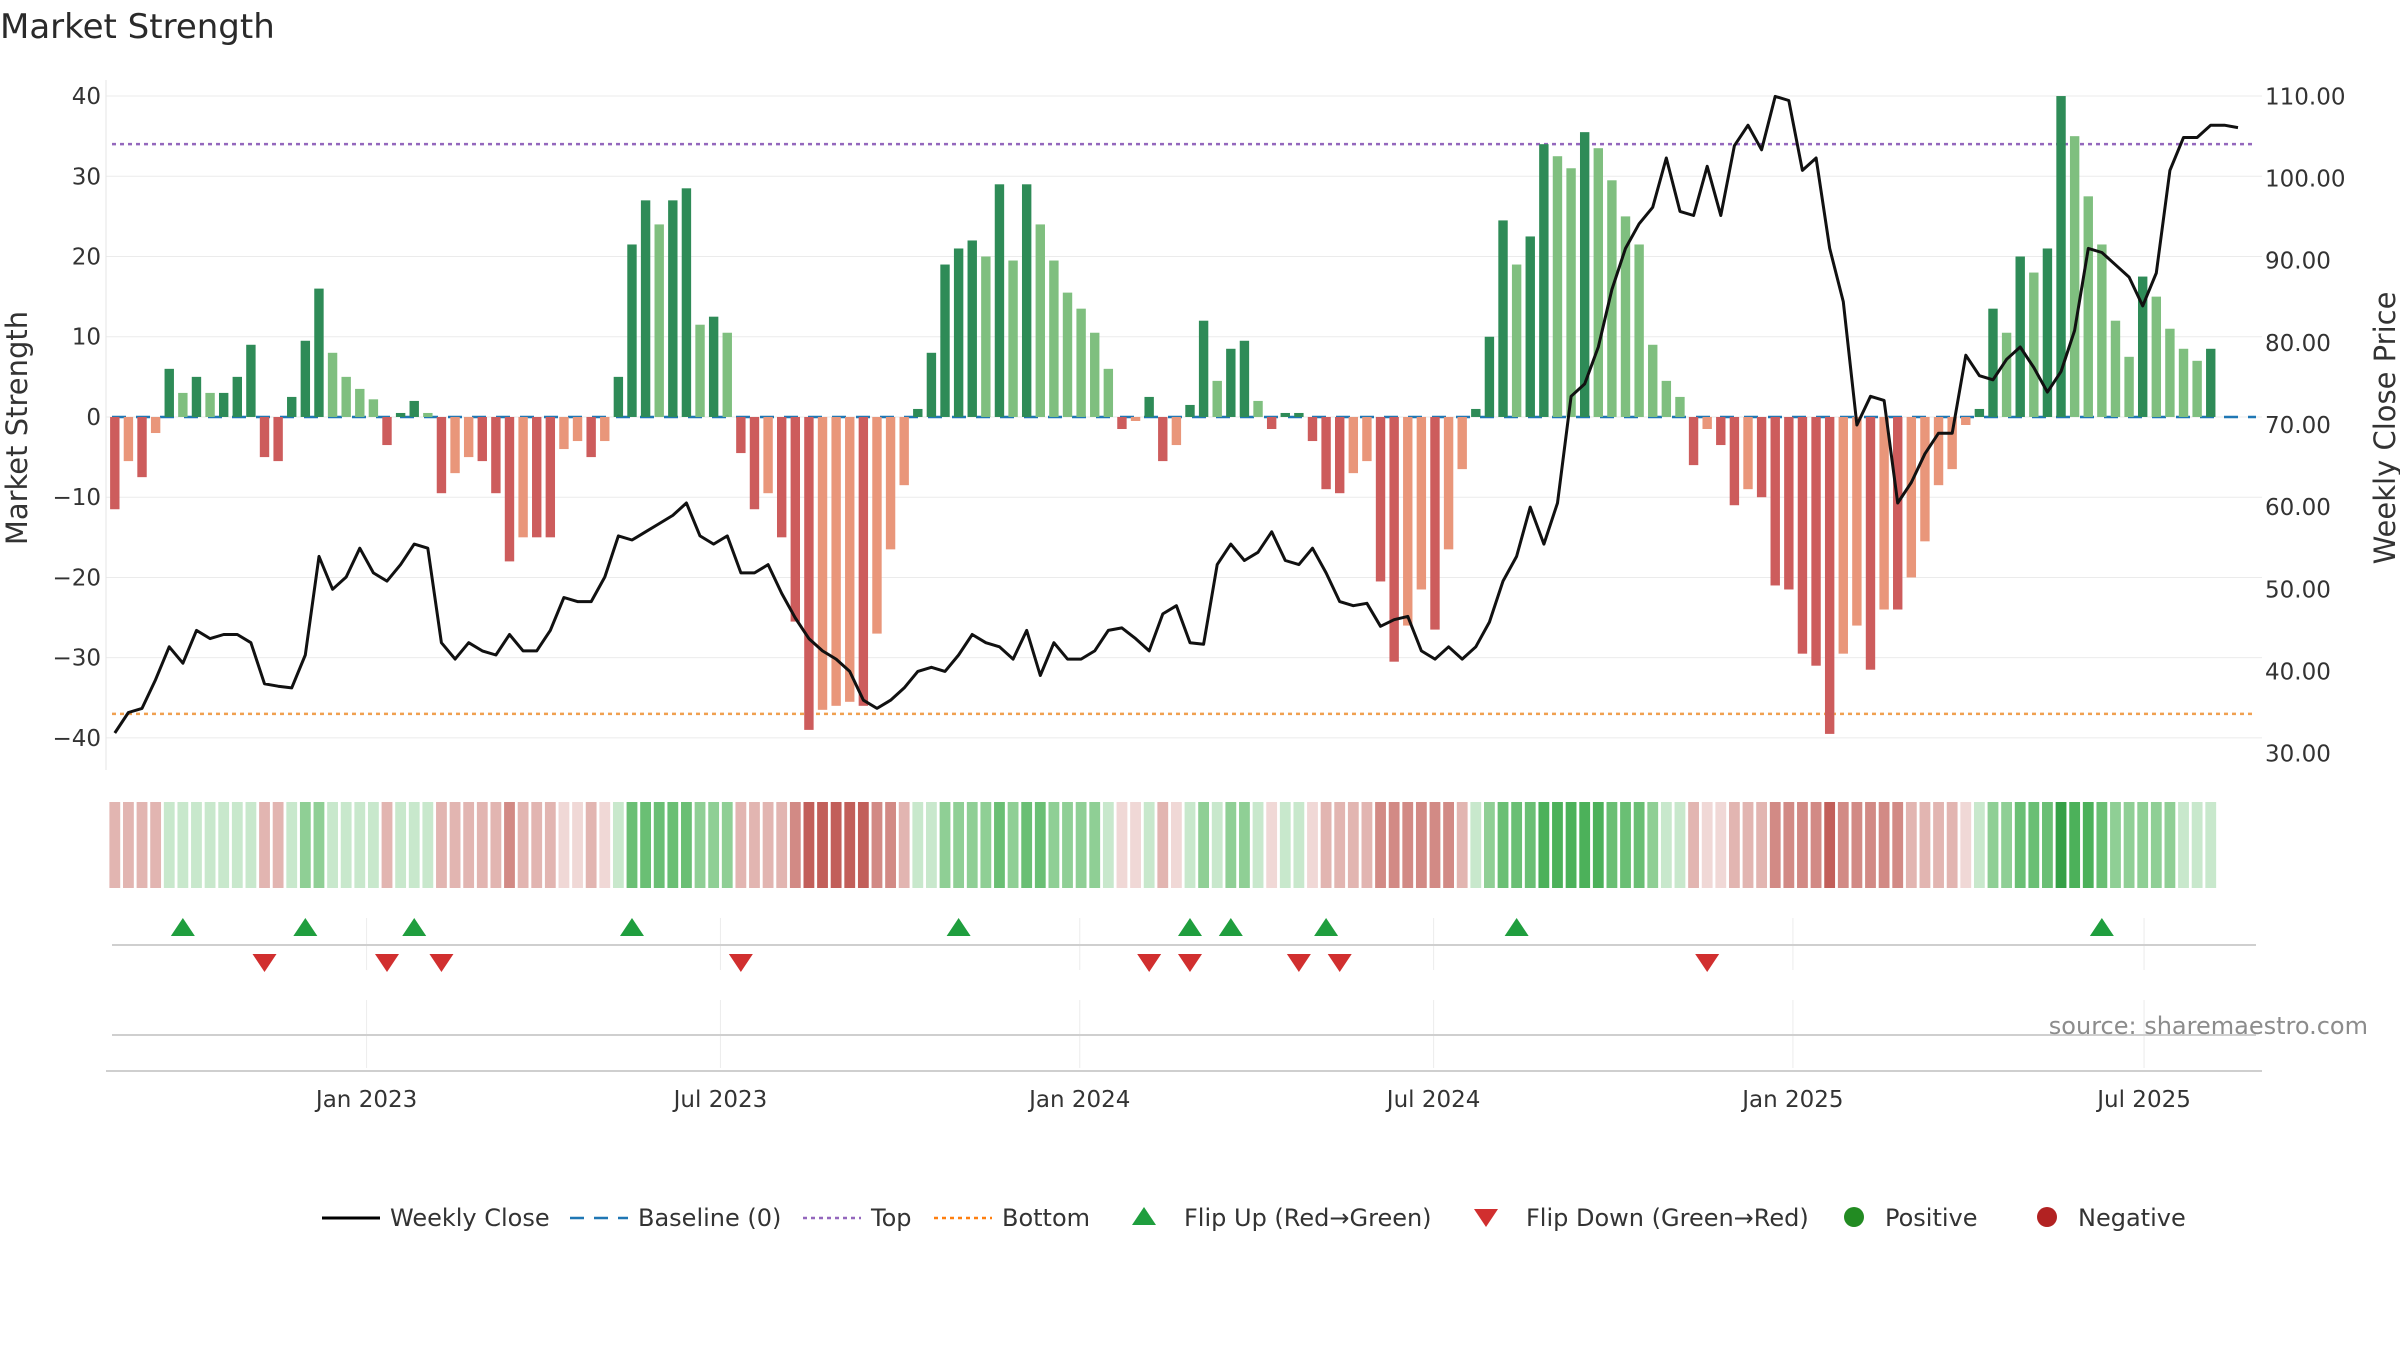 Image resolution: width=2400 pixels, height=1350 pixels. I want to click on legend-label: Flip Down (Green→Red), so click(1667, 1218).